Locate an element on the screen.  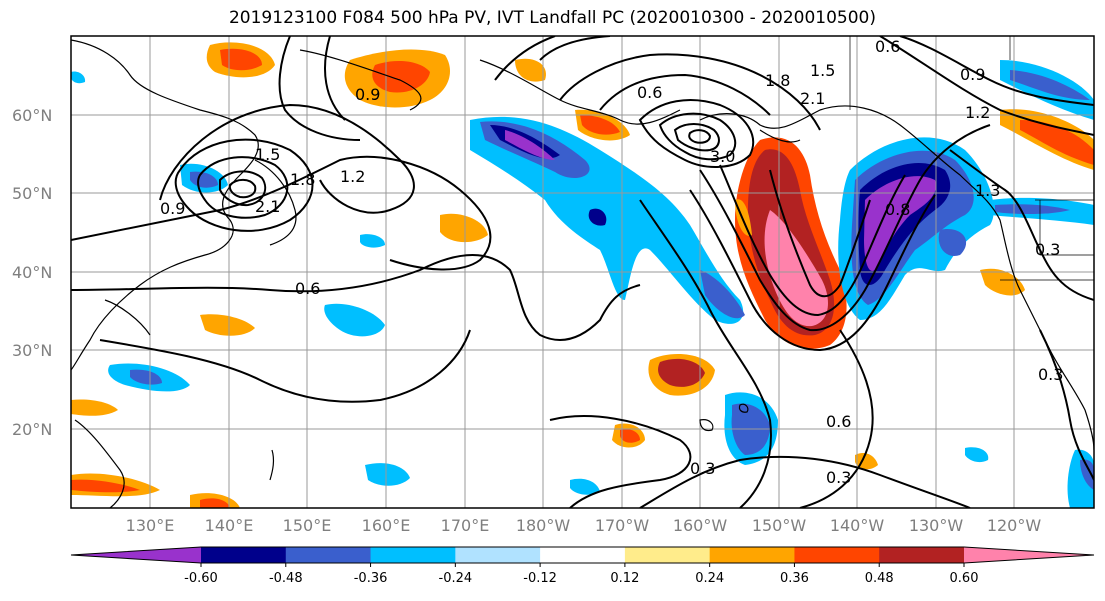
colorbar-tick-label: -0.60 is located at coordinates (201, 578).